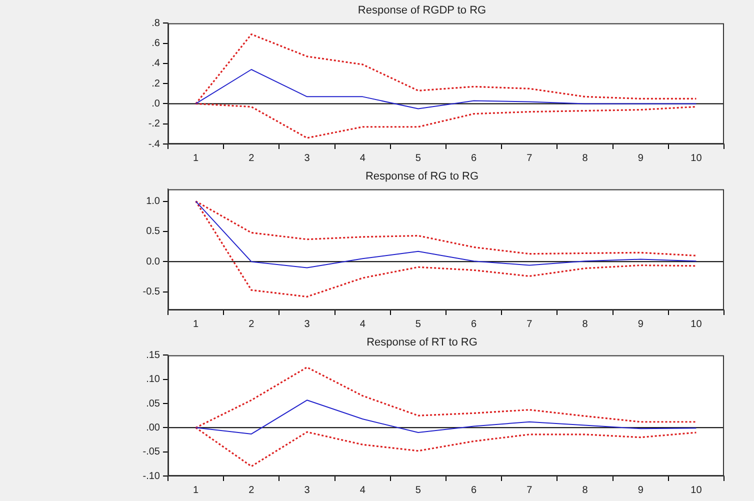  Describe the element at coordinates (156, 84) in the screenshot. I see `y-tick-label: .2` at that location.